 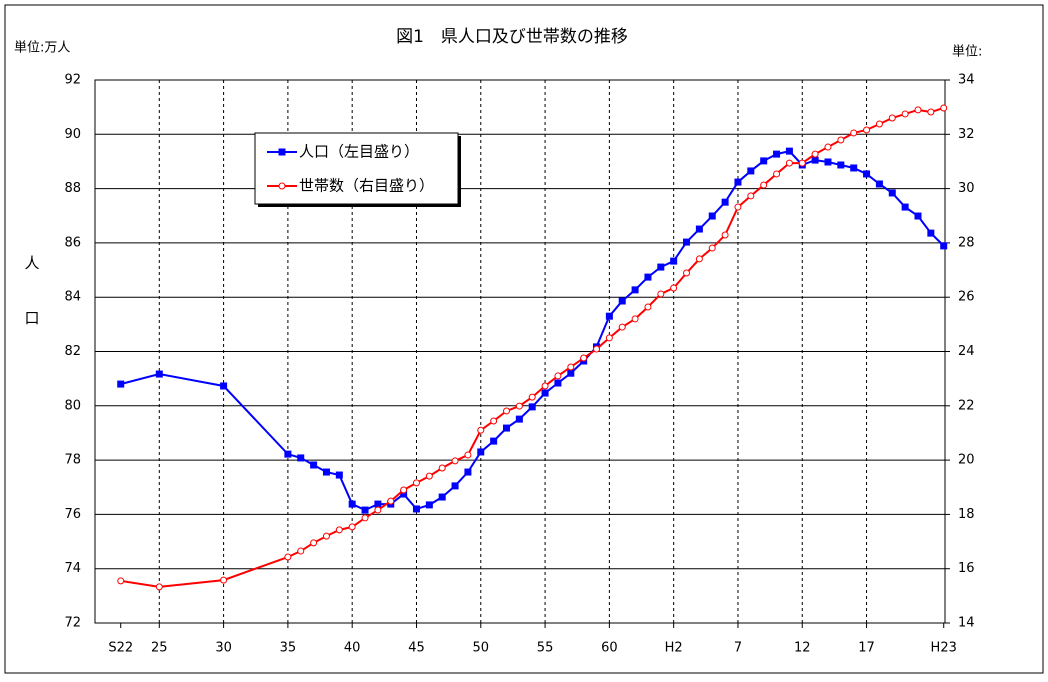 I want to click on x-tick-label: H2, so click(x=674, y=648).